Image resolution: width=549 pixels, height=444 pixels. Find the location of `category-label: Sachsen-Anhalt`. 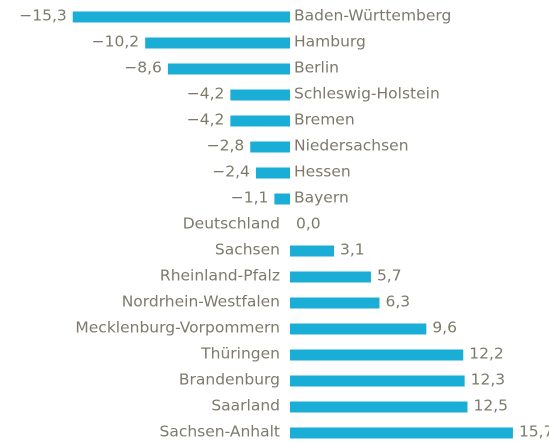

category-label: Sachsen-Anhalt is located at coordinates (219, 432).